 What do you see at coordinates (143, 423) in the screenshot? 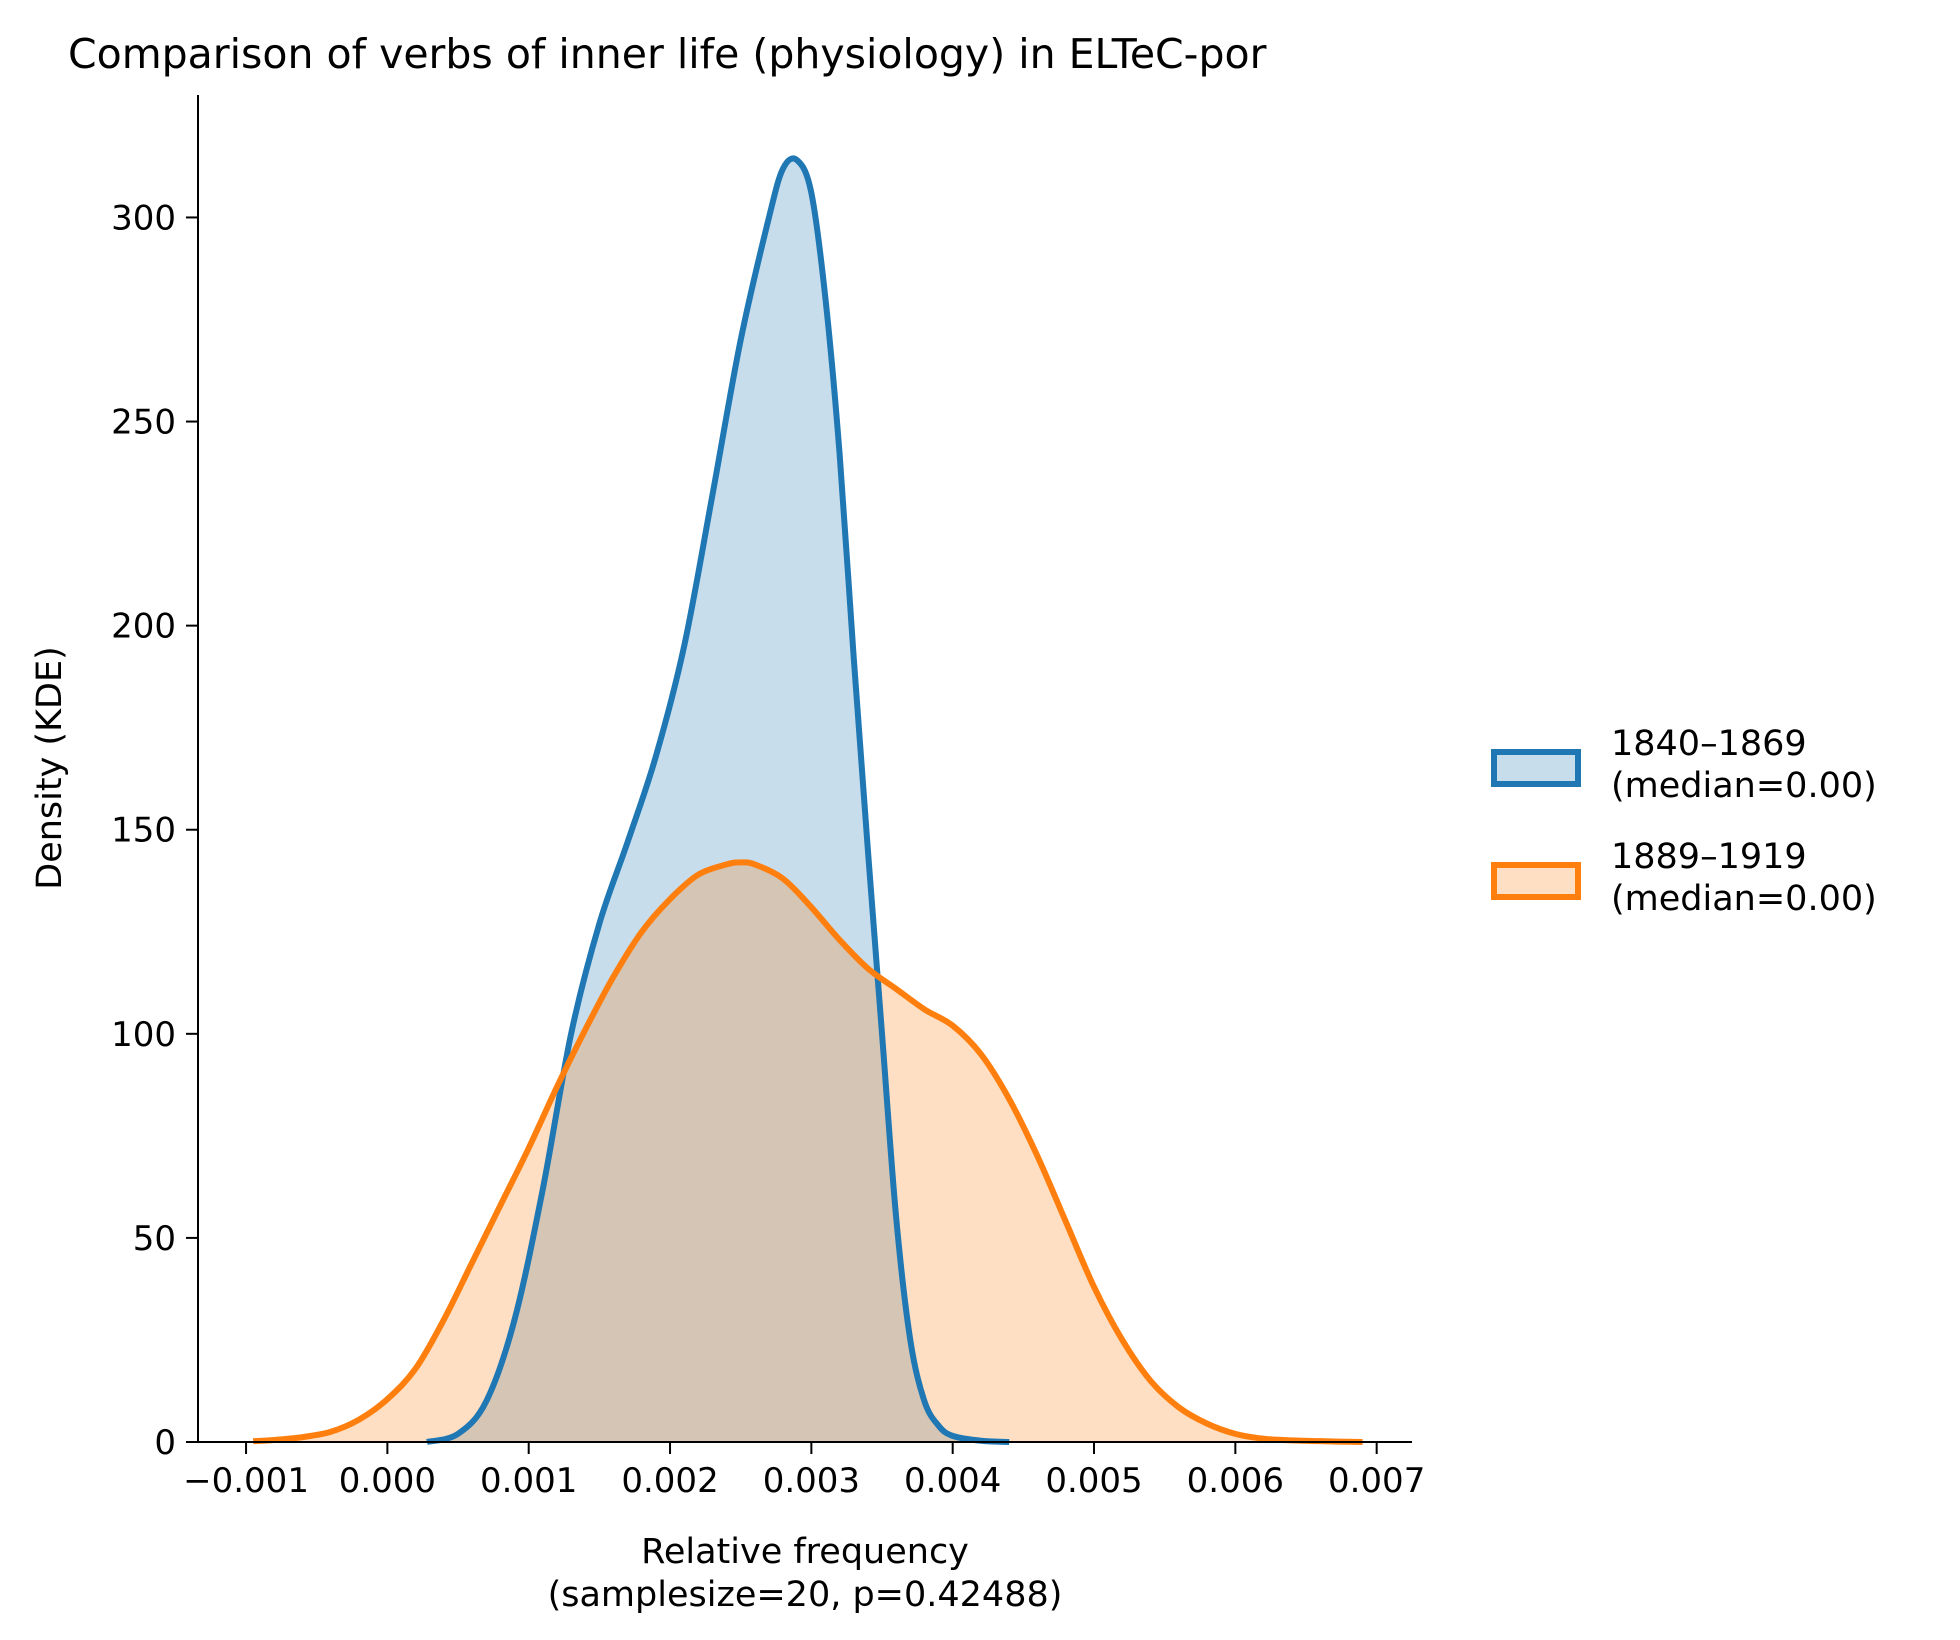
I see `y-tick-label: 250` at bounding box center [143, 423].